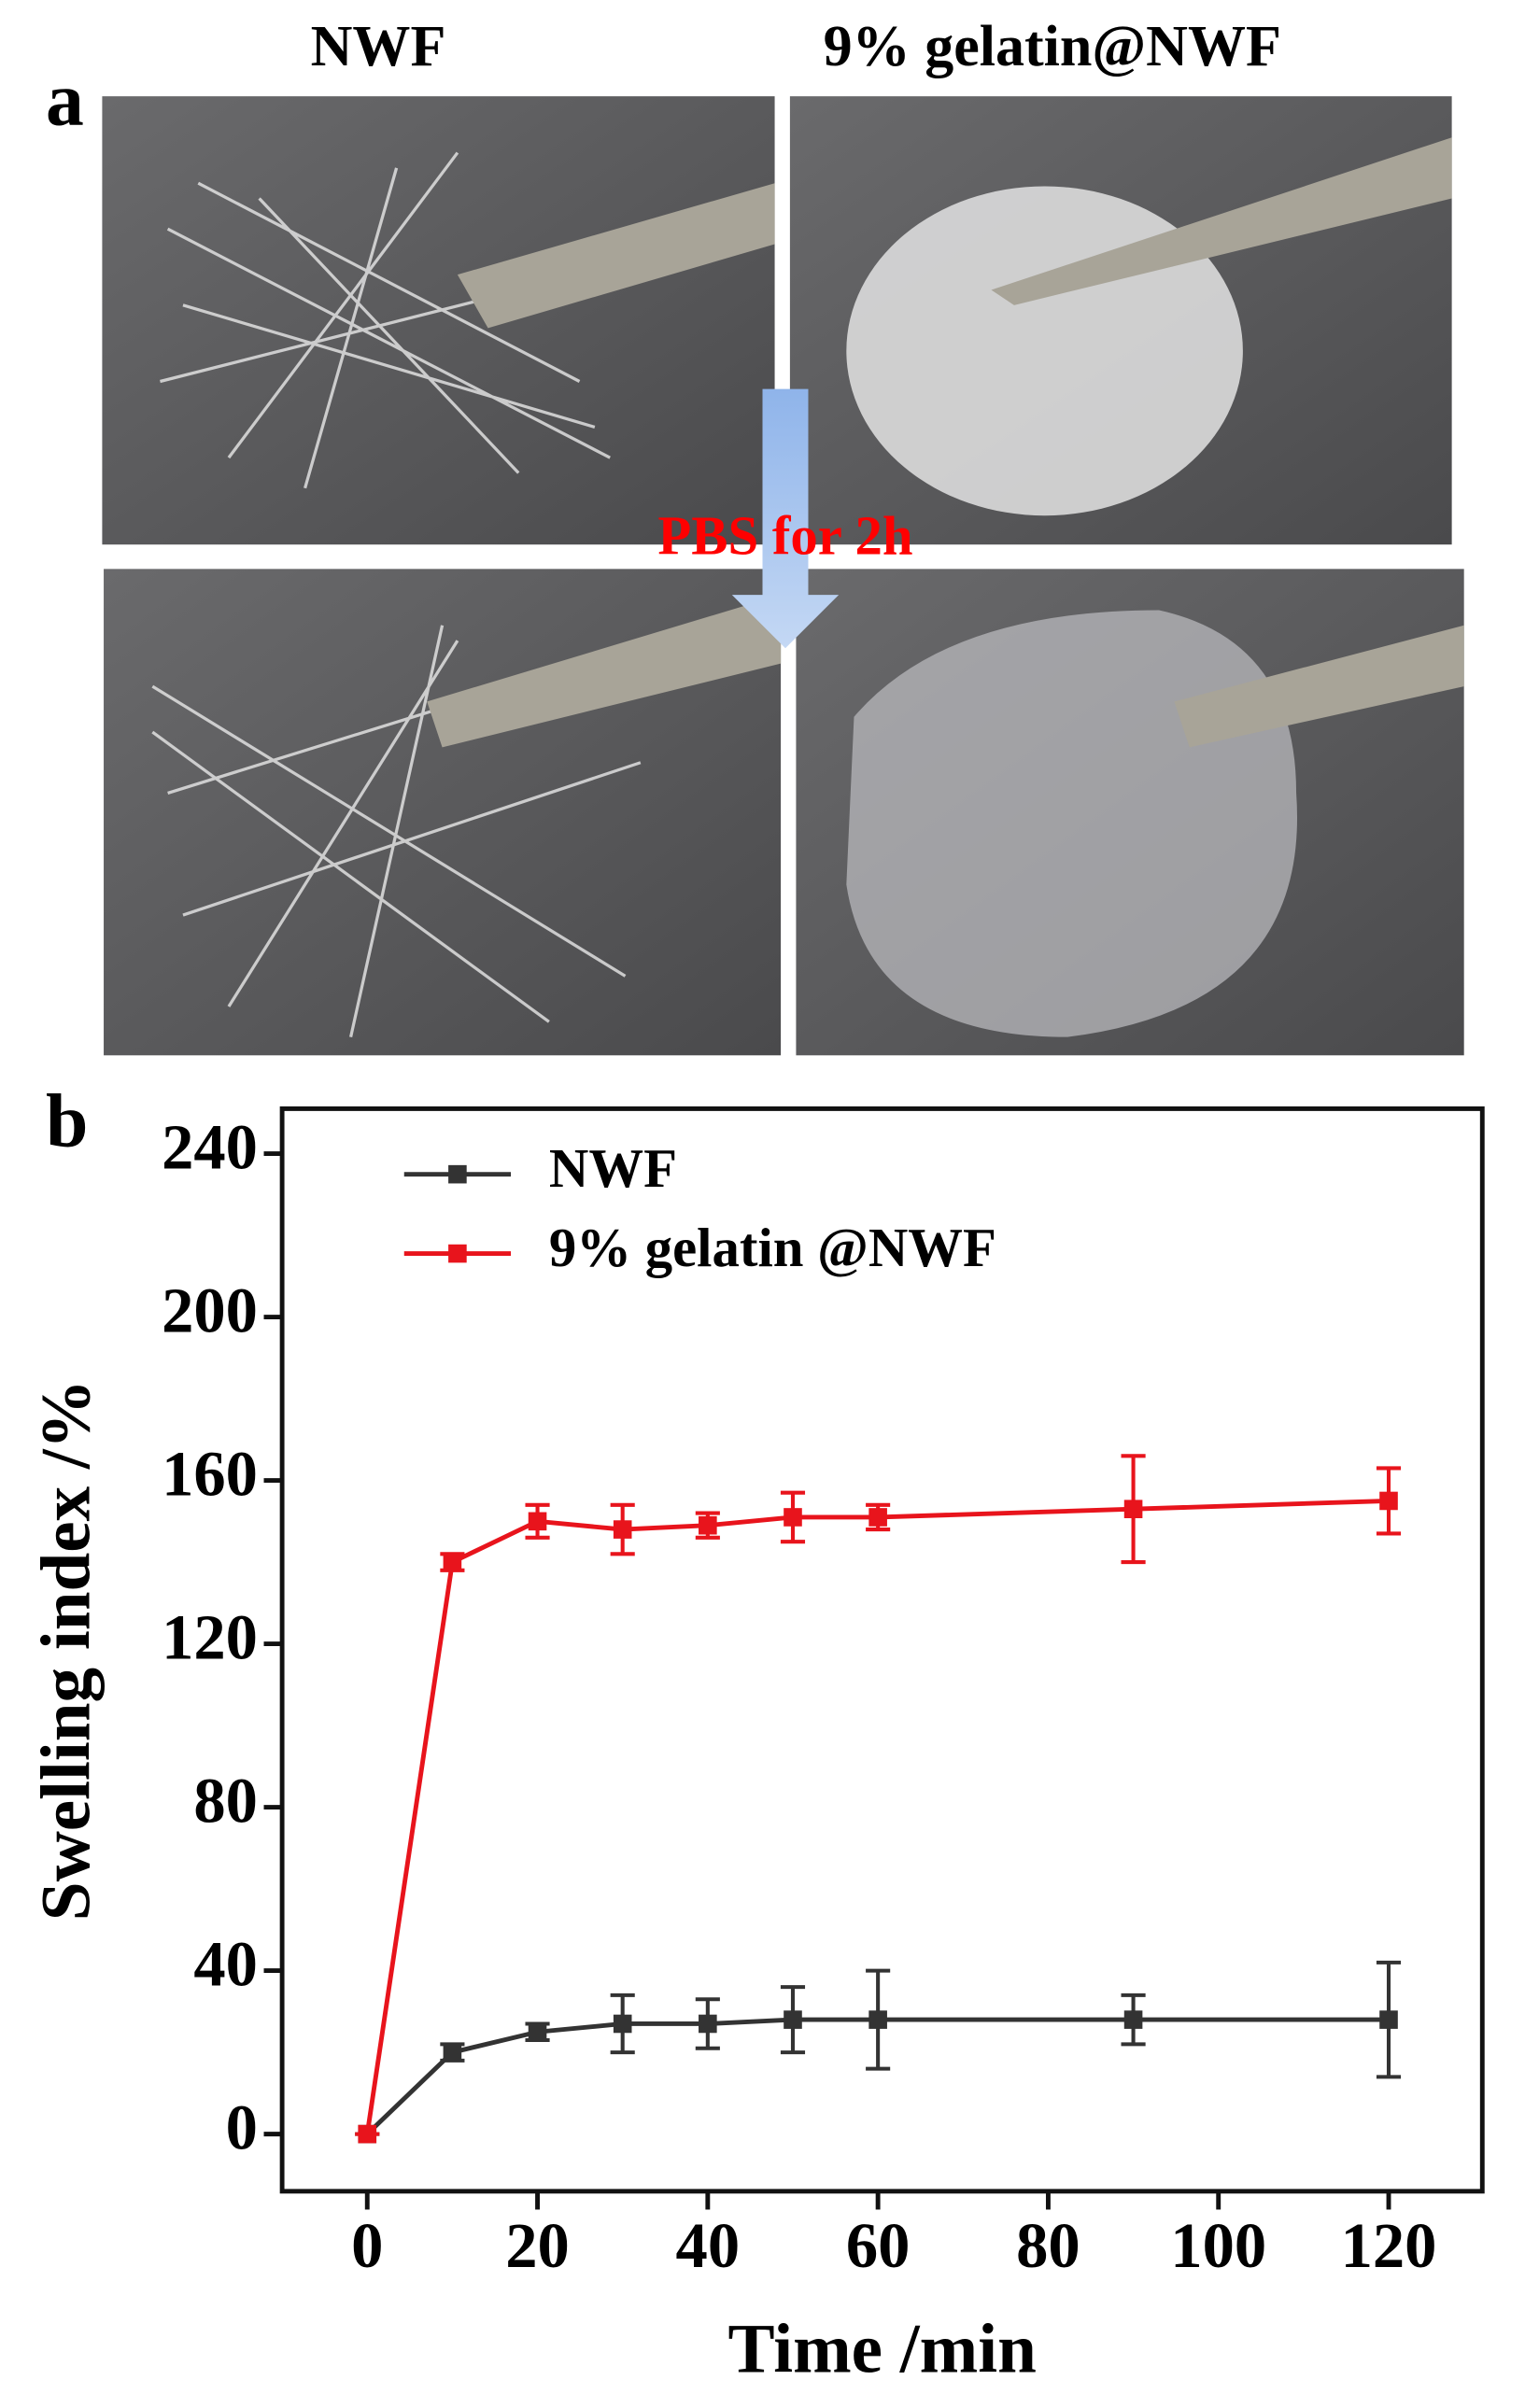  I want to click on y-tick-label: 80, so click(225, 1801).